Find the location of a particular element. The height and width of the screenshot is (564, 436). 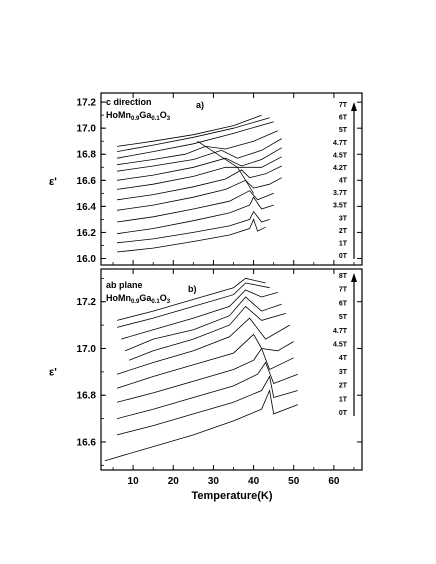

field-label: 3.5T is located at coordinates (340, 206).